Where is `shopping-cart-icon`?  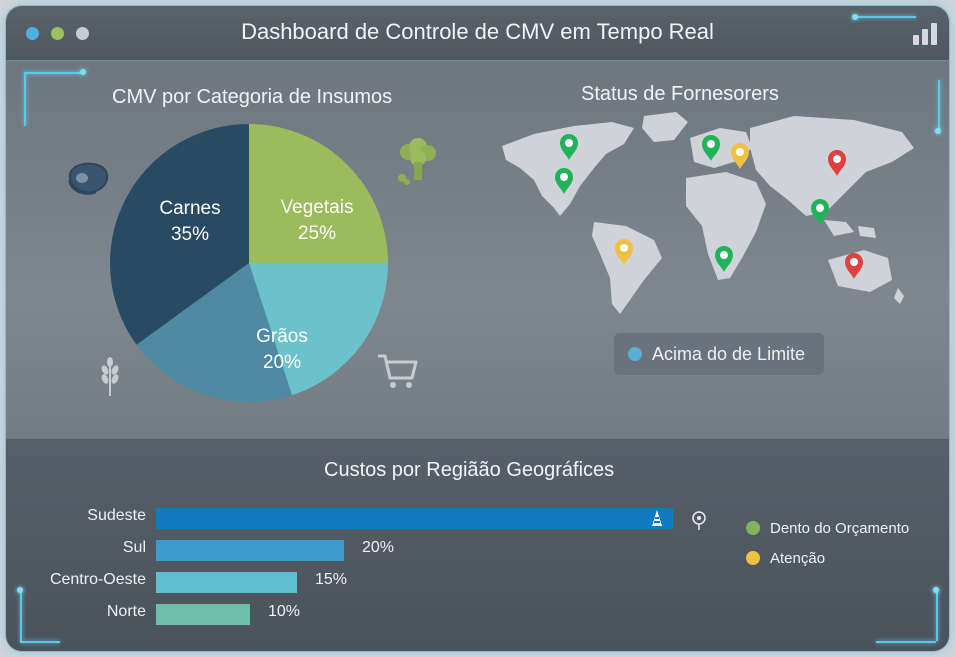 shopping-cart-icon is located at coordinates (398, 371).